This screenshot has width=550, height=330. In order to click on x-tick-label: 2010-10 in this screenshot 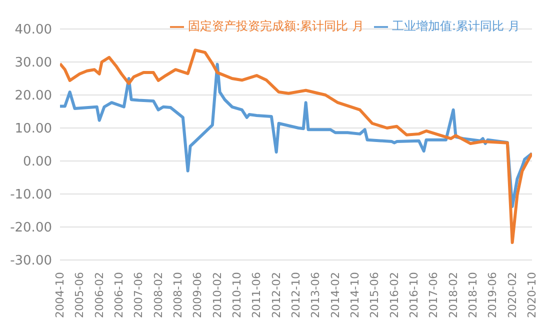, I will do `click(237, 295)`.